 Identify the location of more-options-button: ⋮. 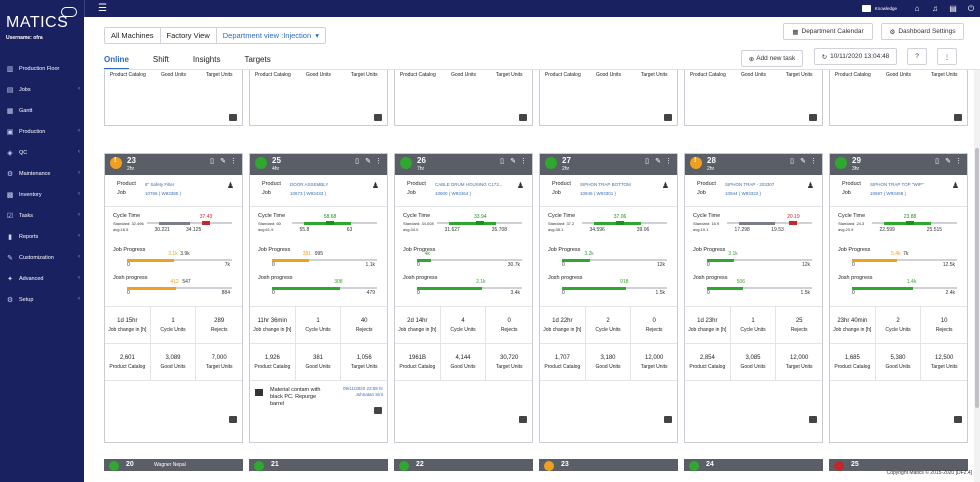
(947, 56).